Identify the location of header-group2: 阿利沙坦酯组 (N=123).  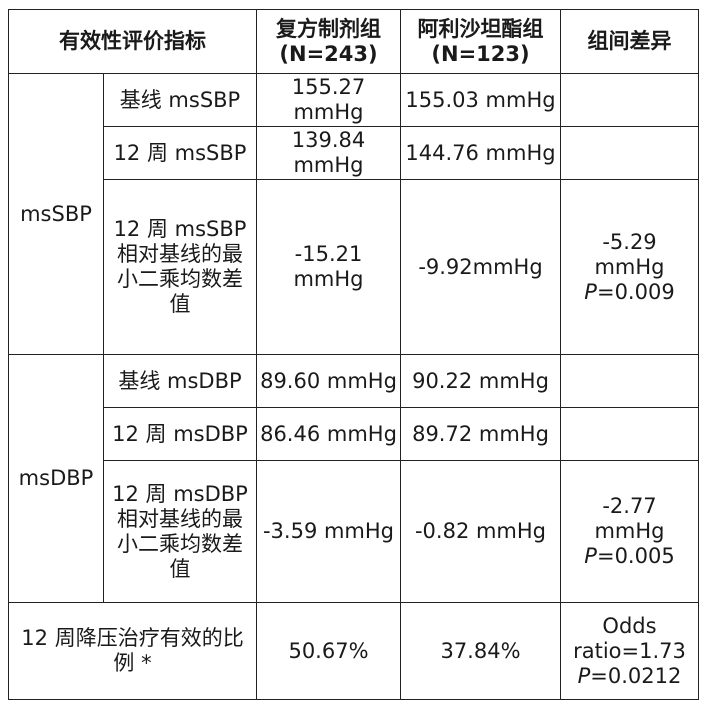
(480, 41).